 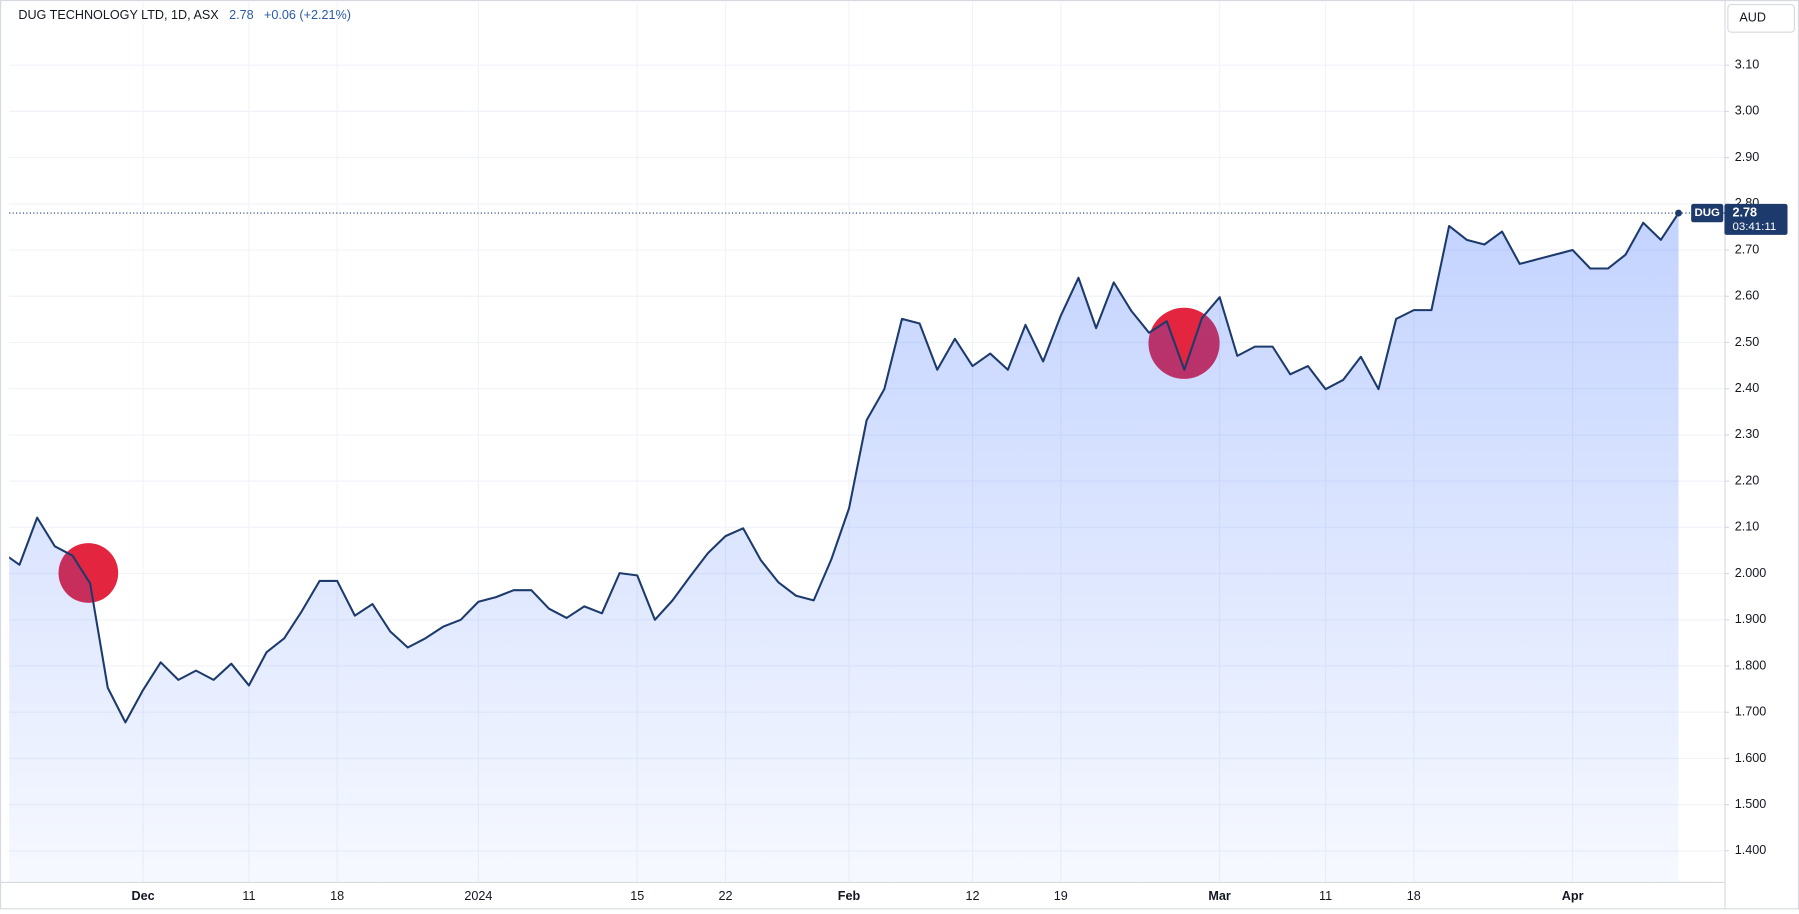 I want to click on x-tick-label: 15, so click(x=637, y=896).